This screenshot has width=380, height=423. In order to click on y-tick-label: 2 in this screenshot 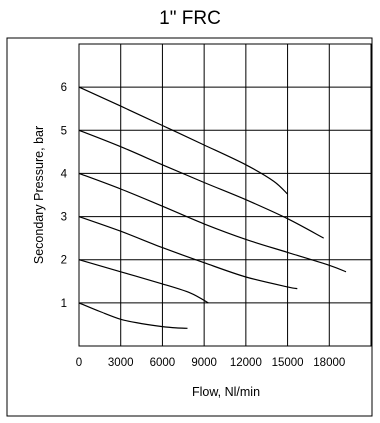, I will do `click(64, 261)`.